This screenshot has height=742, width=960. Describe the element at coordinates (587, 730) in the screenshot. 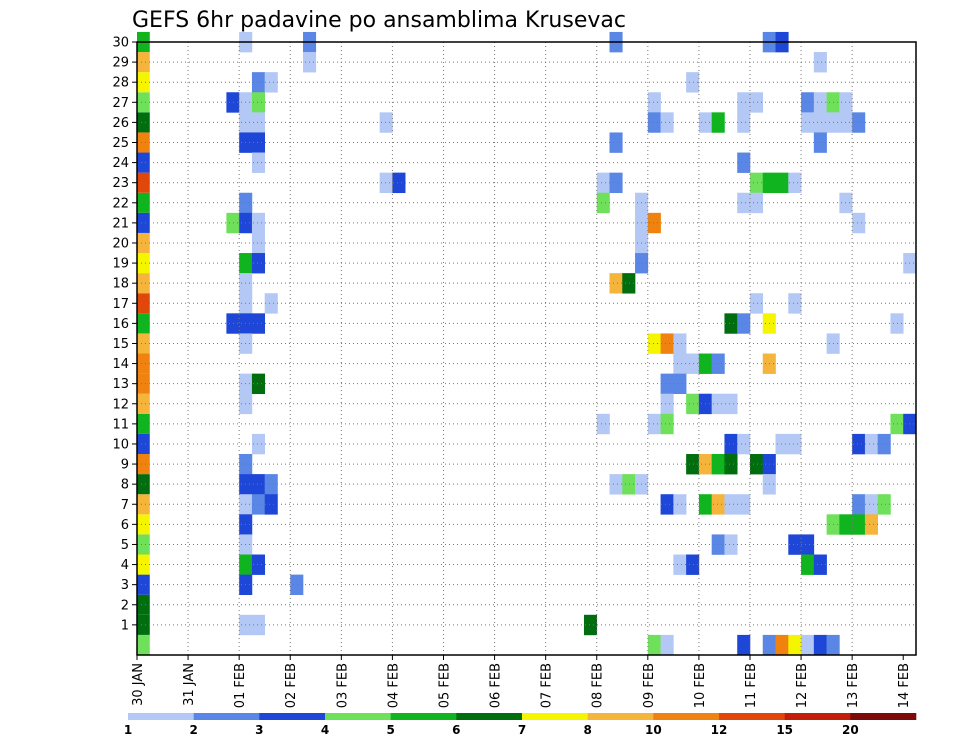

I see `colorbar-label: 8` at that location.